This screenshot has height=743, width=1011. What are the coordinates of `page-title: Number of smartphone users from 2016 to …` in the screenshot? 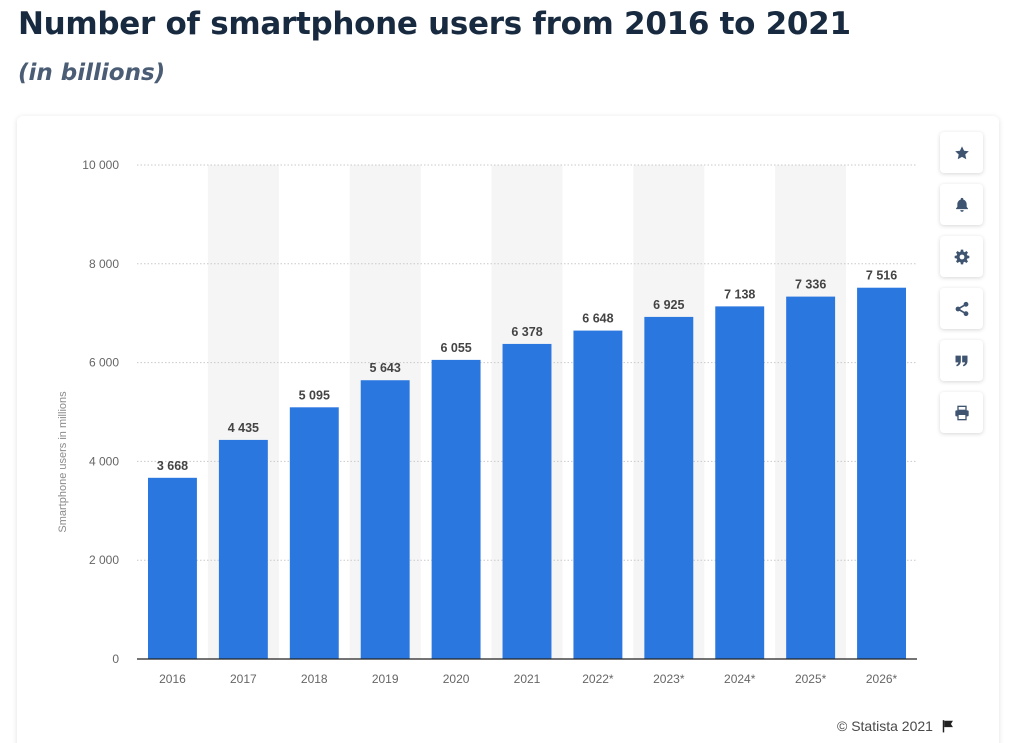 It's located at (434, 24).